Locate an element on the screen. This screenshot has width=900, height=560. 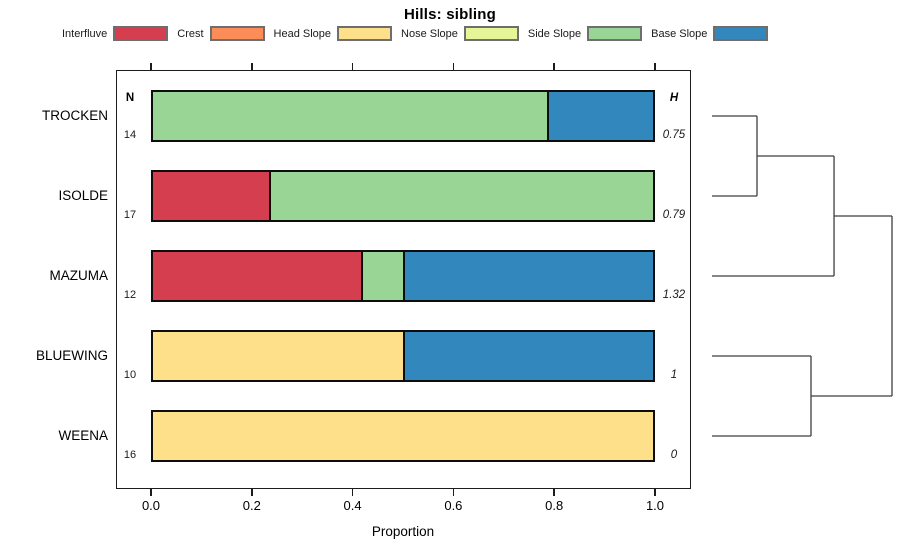
row-label: TROCKEN is located at coordinates (74, 115).